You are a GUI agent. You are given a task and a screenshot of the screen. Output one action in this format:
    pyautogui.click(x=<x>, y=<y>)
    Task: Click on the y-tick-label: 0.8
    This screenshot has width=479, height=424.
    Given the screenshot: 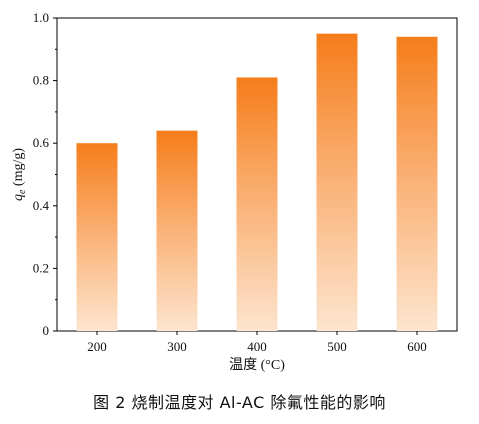 What is the action you would take?
    pyautogui.click(x=41, y=80)
    